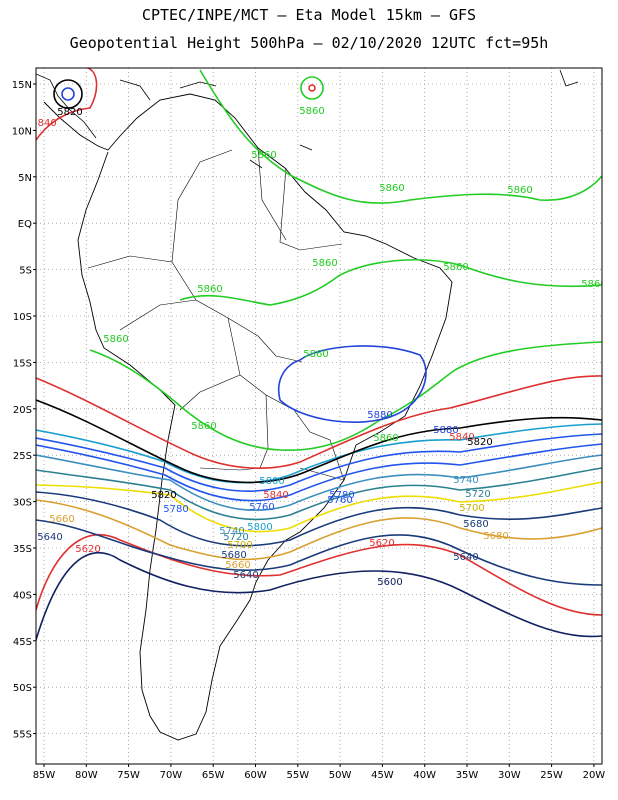  What do you see at coordinates (22, 410) in the screenshot?
I see `lat-tick-label: 20S` at bounding box center [22, 410].